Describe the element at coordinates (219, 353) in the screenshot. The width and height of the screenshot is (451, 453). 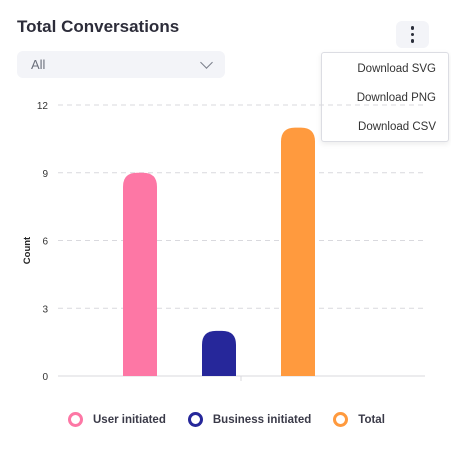
I see `bar-business-initiated` at that location.